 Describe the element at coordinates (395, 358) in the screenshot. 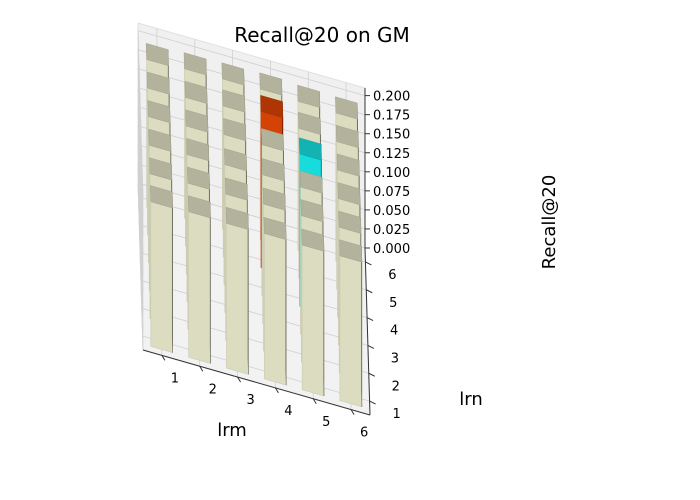

I see `y-tick-label: 3` at that location.